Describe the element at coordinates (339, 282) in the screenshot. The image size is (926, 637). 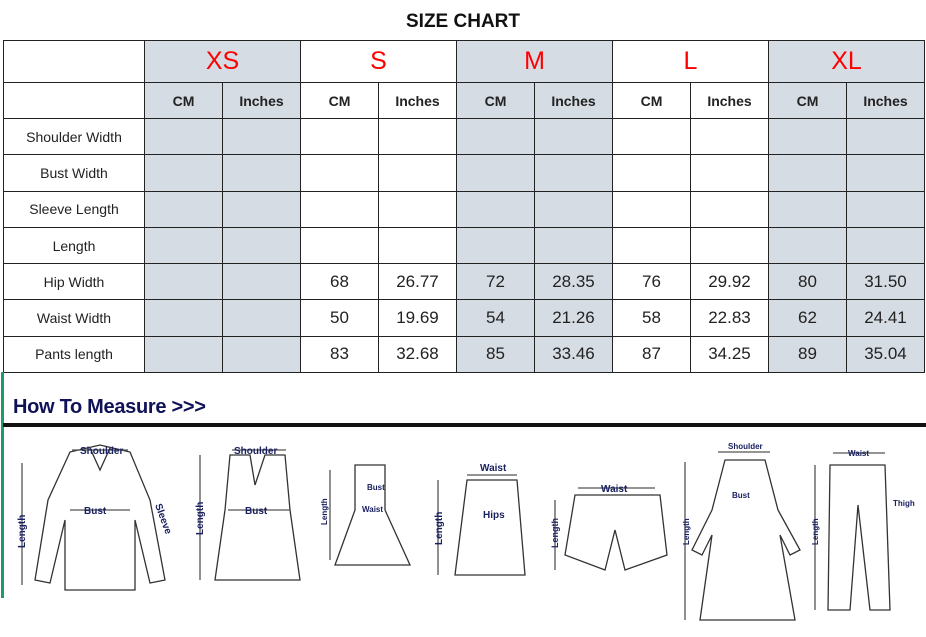
I see `table-cell: 68` at that location.